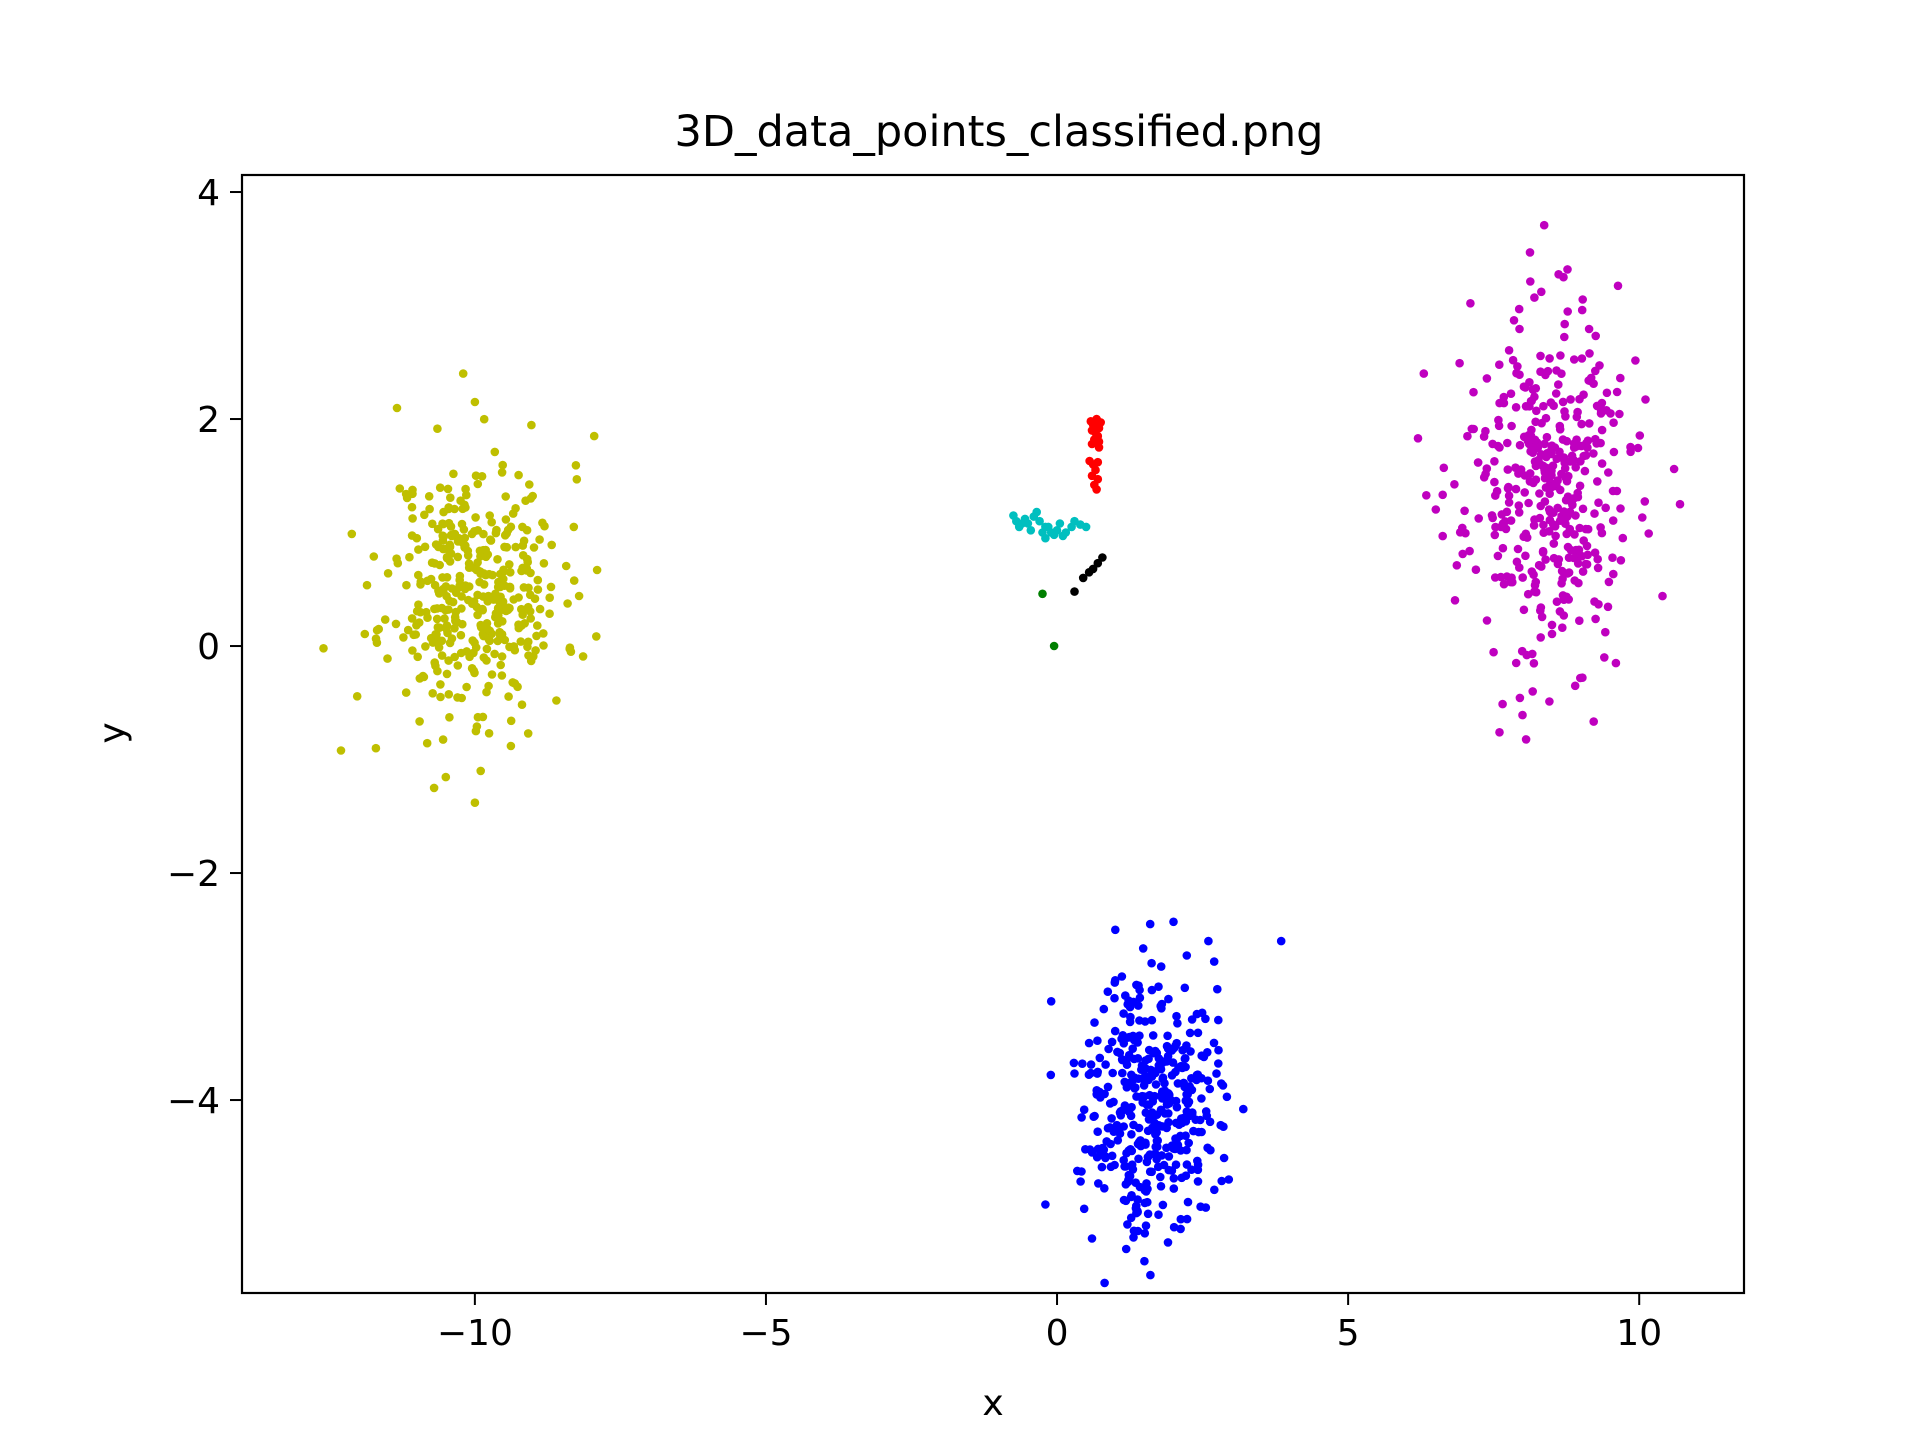 This screenshot has width=1920, height=1440. What do you see at coordinates (1639, 1333) in the screenshot?
I see `x-tick-label: 10` at bounding box center [1639, 1333].